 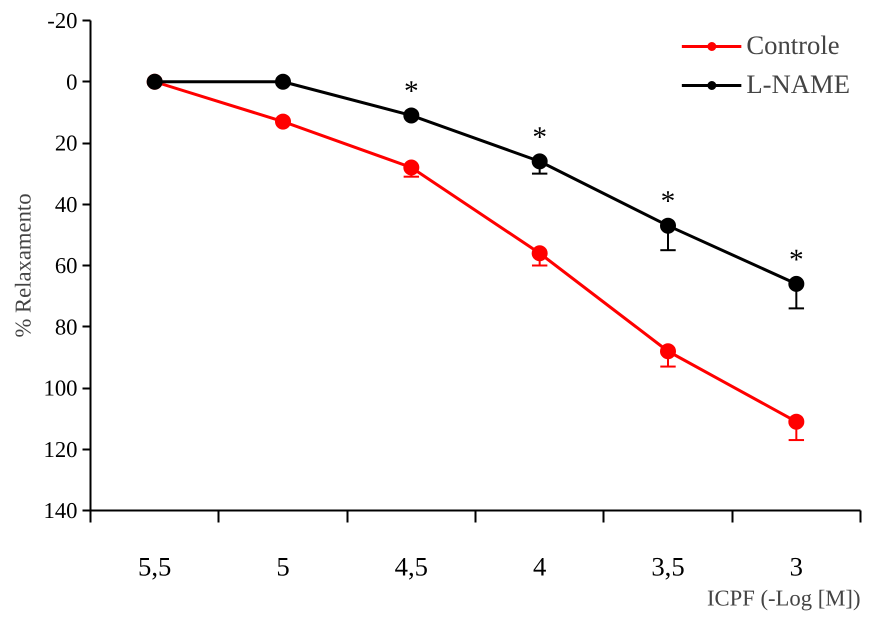 I want to click on x-tick-label: 5, so click(x=283, y=567).